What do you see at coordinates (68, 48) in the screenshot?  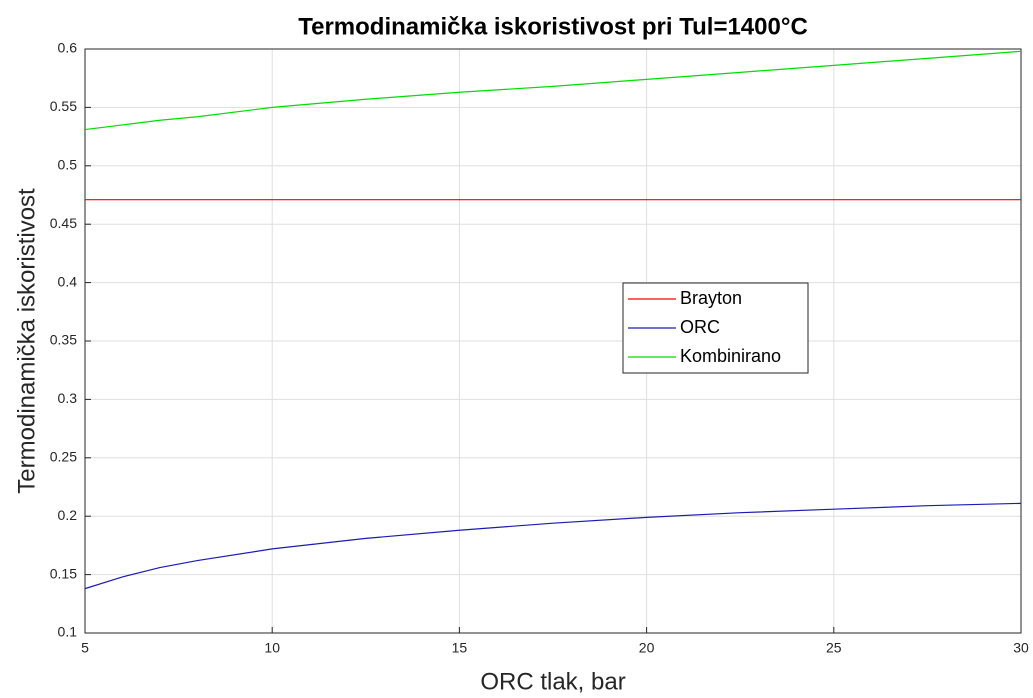 I see `y-tick-label: 0.6` at bounding box center [68, 48].